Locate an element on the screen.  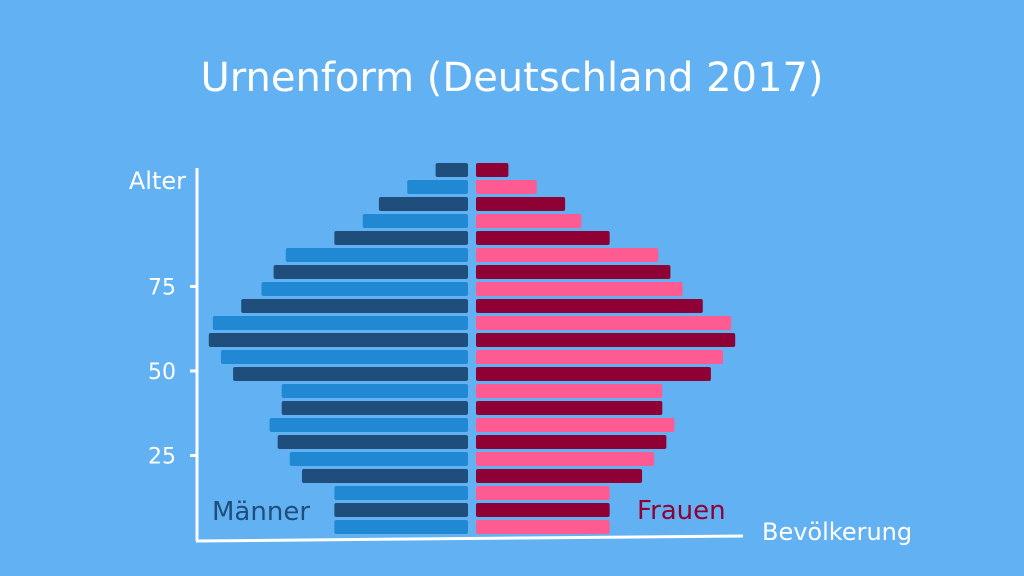
x-axis-line is located at coordinates (469, 538).